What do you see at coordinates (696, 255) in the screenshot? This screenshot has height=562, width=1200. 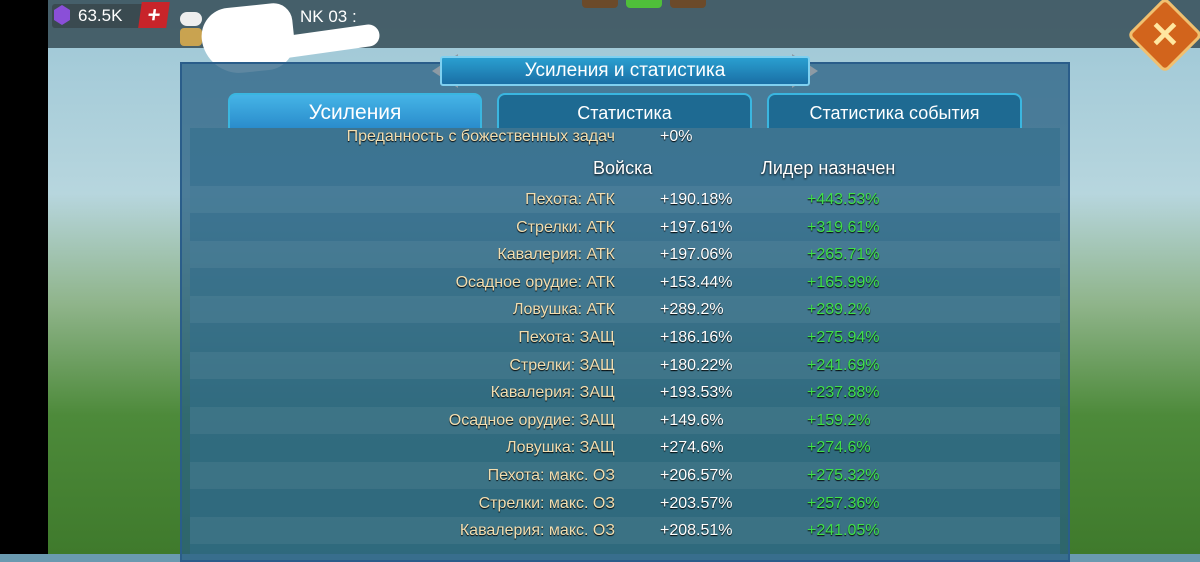 I see `troops-value: +197.06%` at bounding box center [696, 255].